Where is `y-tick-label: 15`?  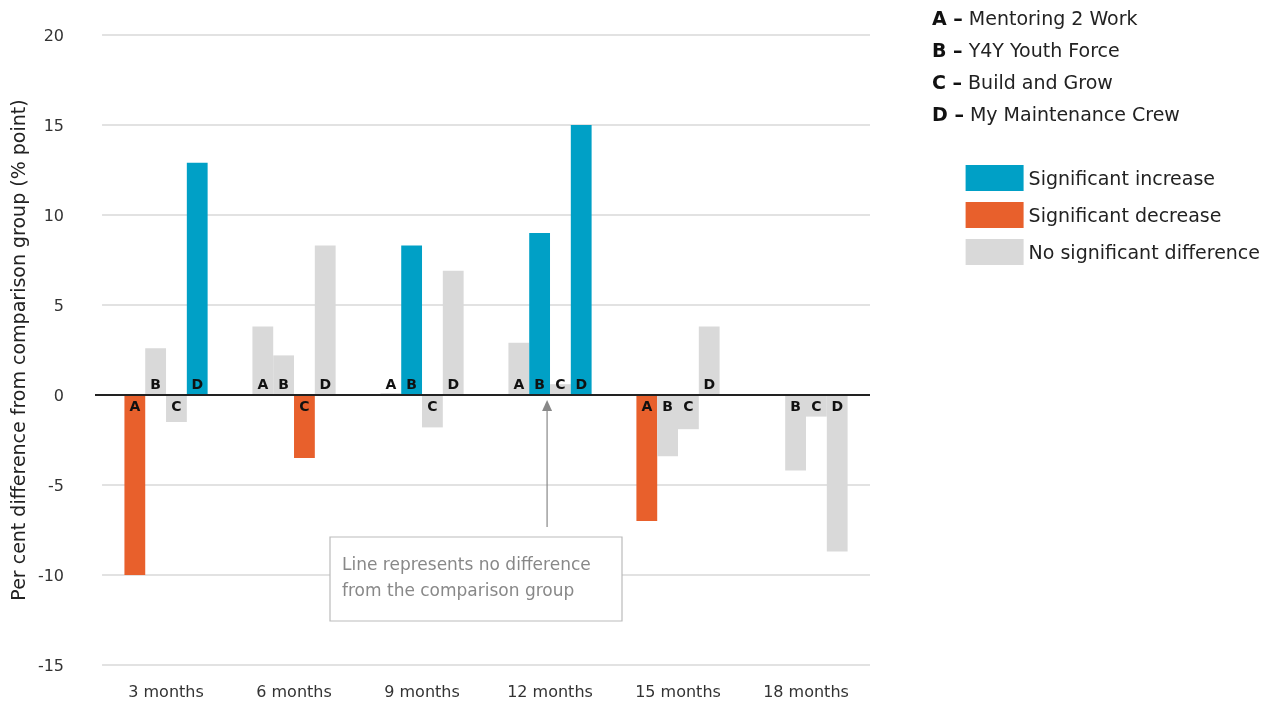
y-tick-label: 15 is located at coordinates (54, 125).